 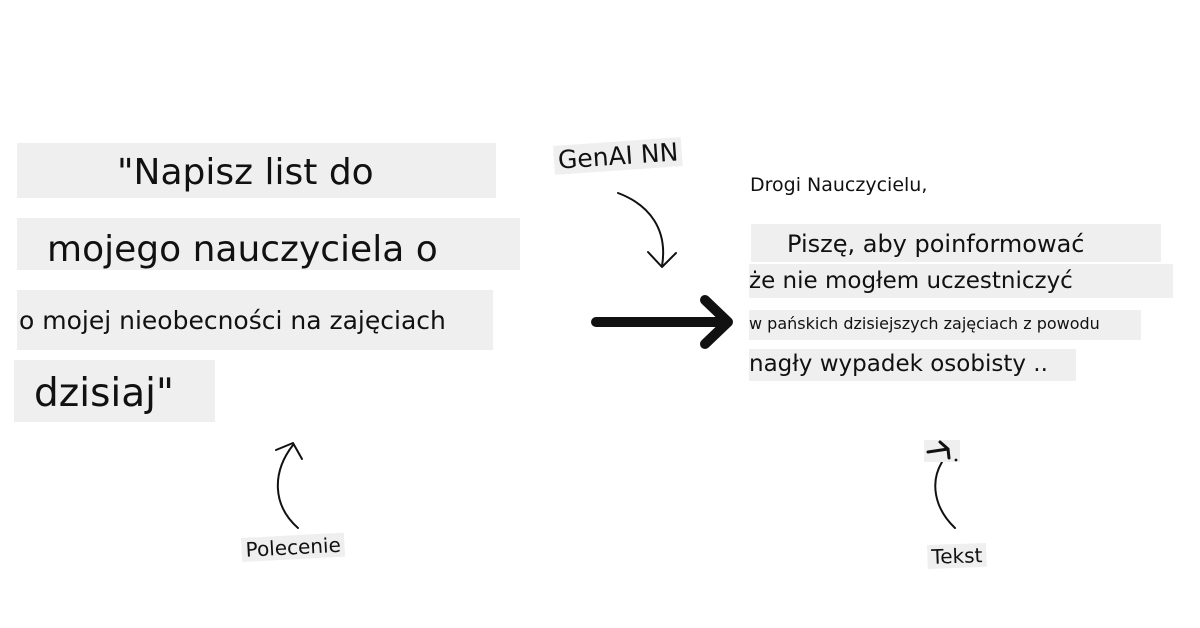 I want to click on output-line-1: Piszę, aby poinformować, so click(x=956, y=243).